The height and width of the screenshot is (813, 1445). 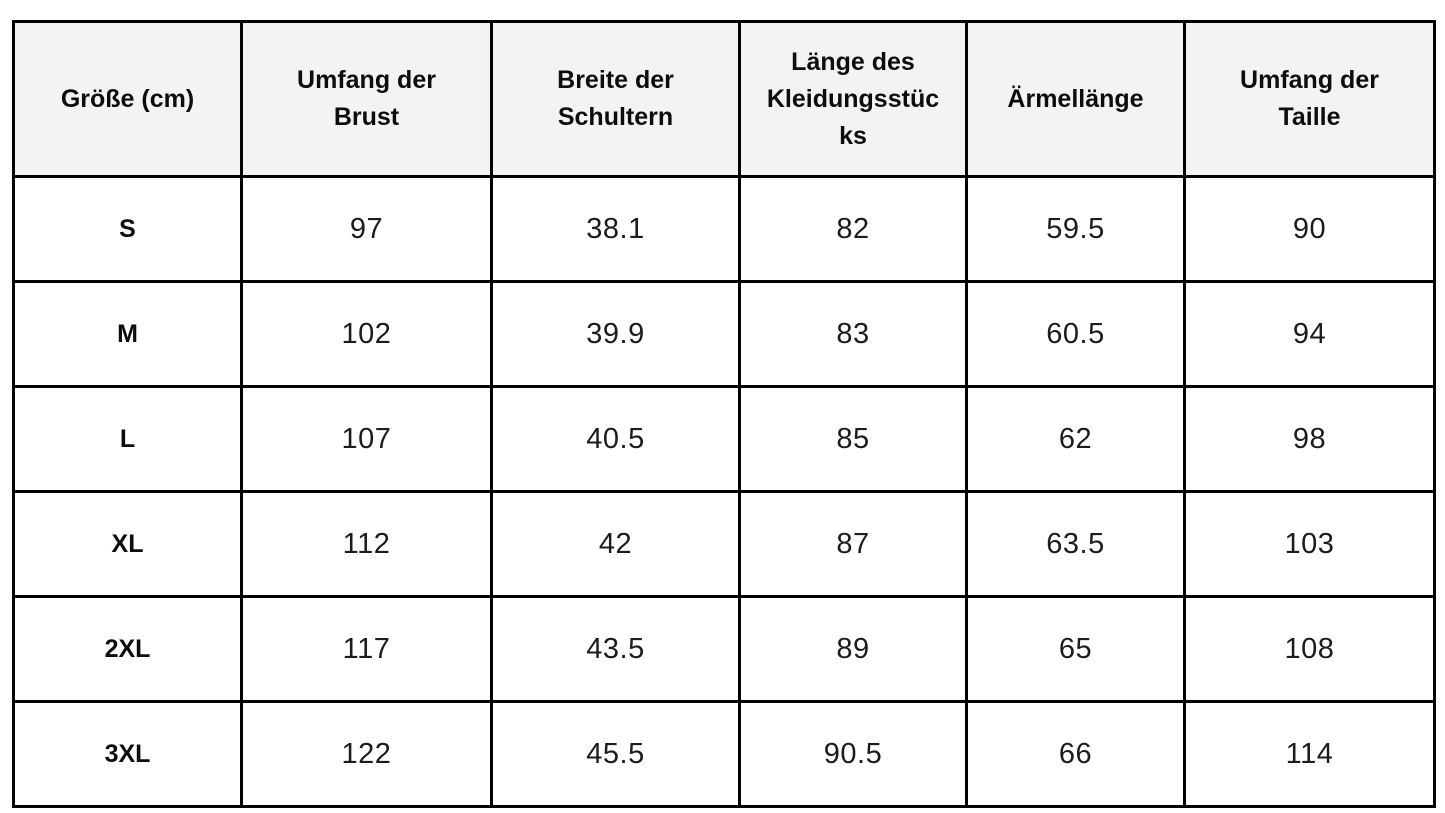 What do you see at coordinates (127, 544) in the screenshot?
I see `size-label: XL` at bounding box center [127, 544].